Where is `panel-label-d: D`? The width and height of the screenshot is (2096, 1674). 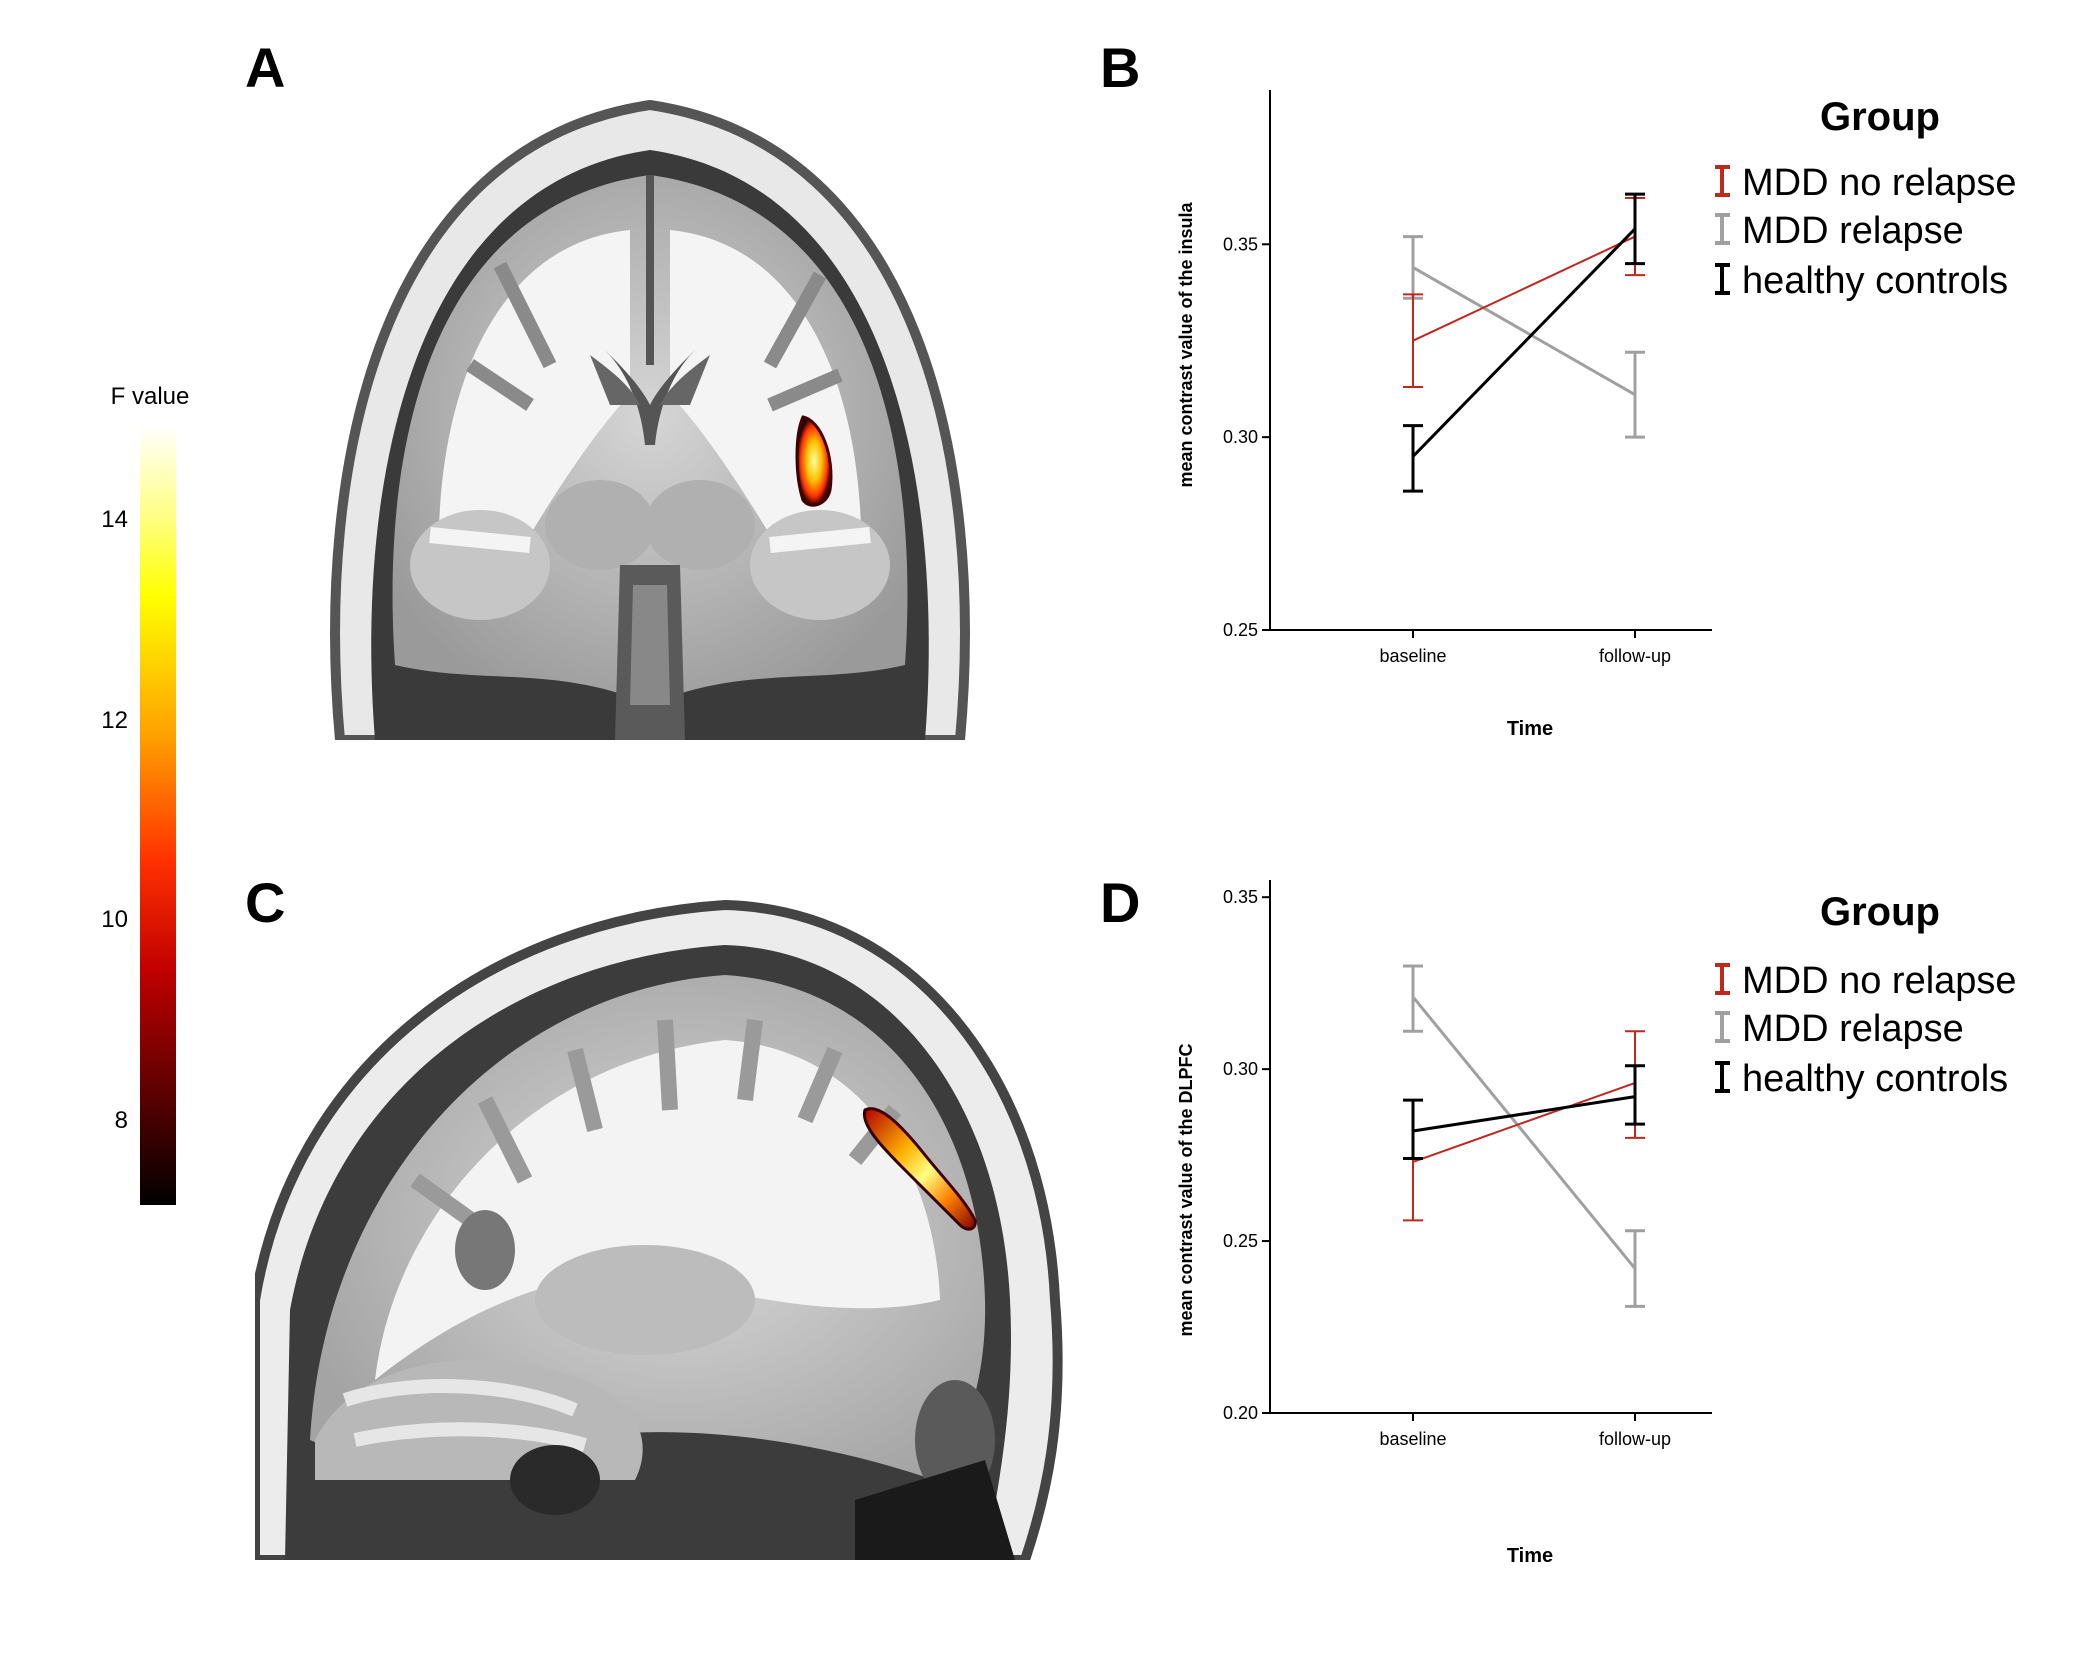 panel-label-d: D is located at coordinates (1120, 902).